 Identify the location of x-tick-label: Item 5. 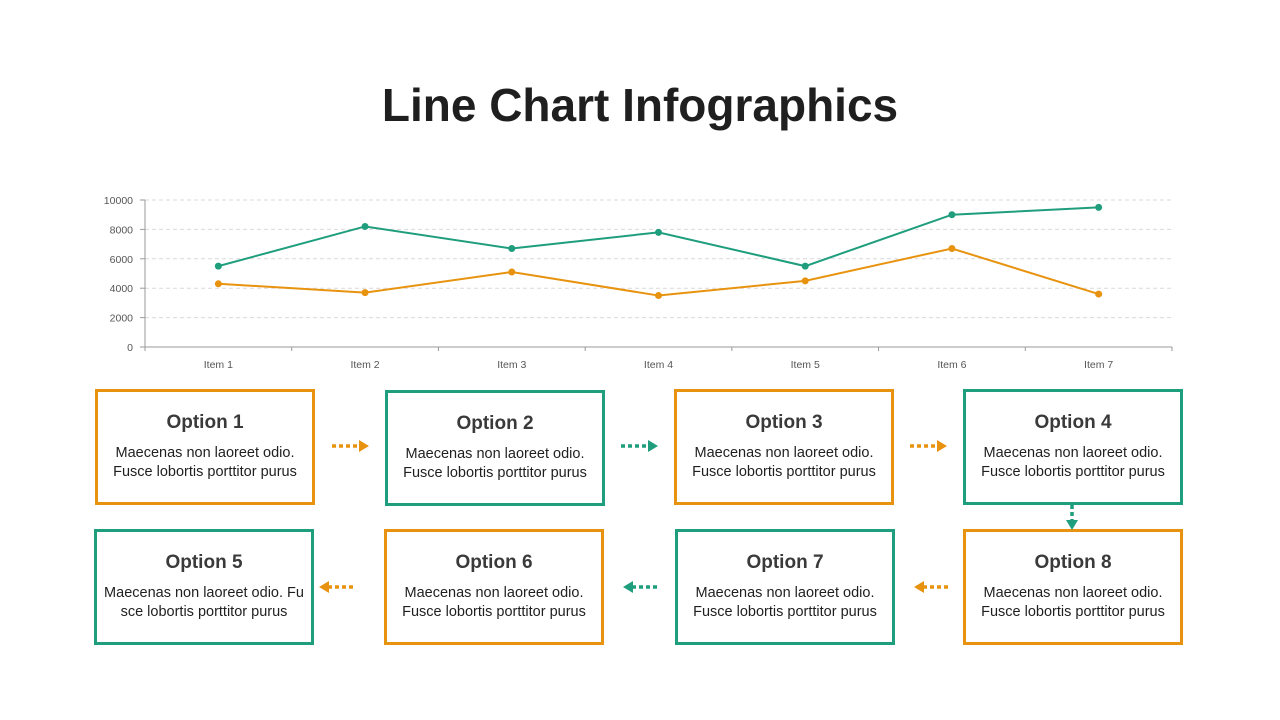
(805, 365).